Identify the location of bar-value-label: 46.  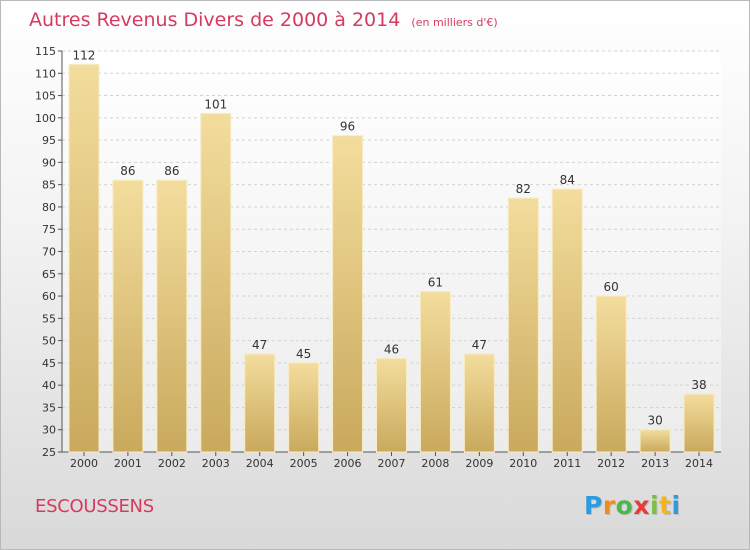
(391, 349).